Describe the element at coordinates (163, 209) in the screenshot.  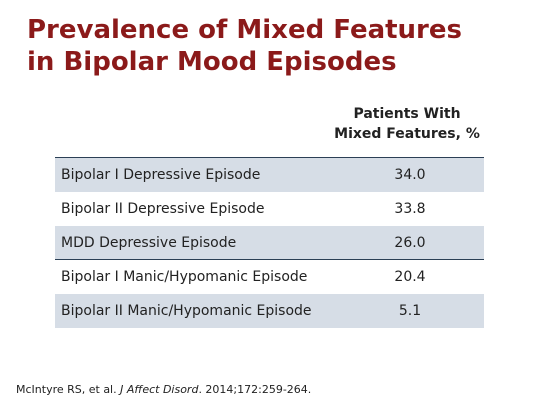
I see `row-label: Bipolar II Depressive Episode` at that location.